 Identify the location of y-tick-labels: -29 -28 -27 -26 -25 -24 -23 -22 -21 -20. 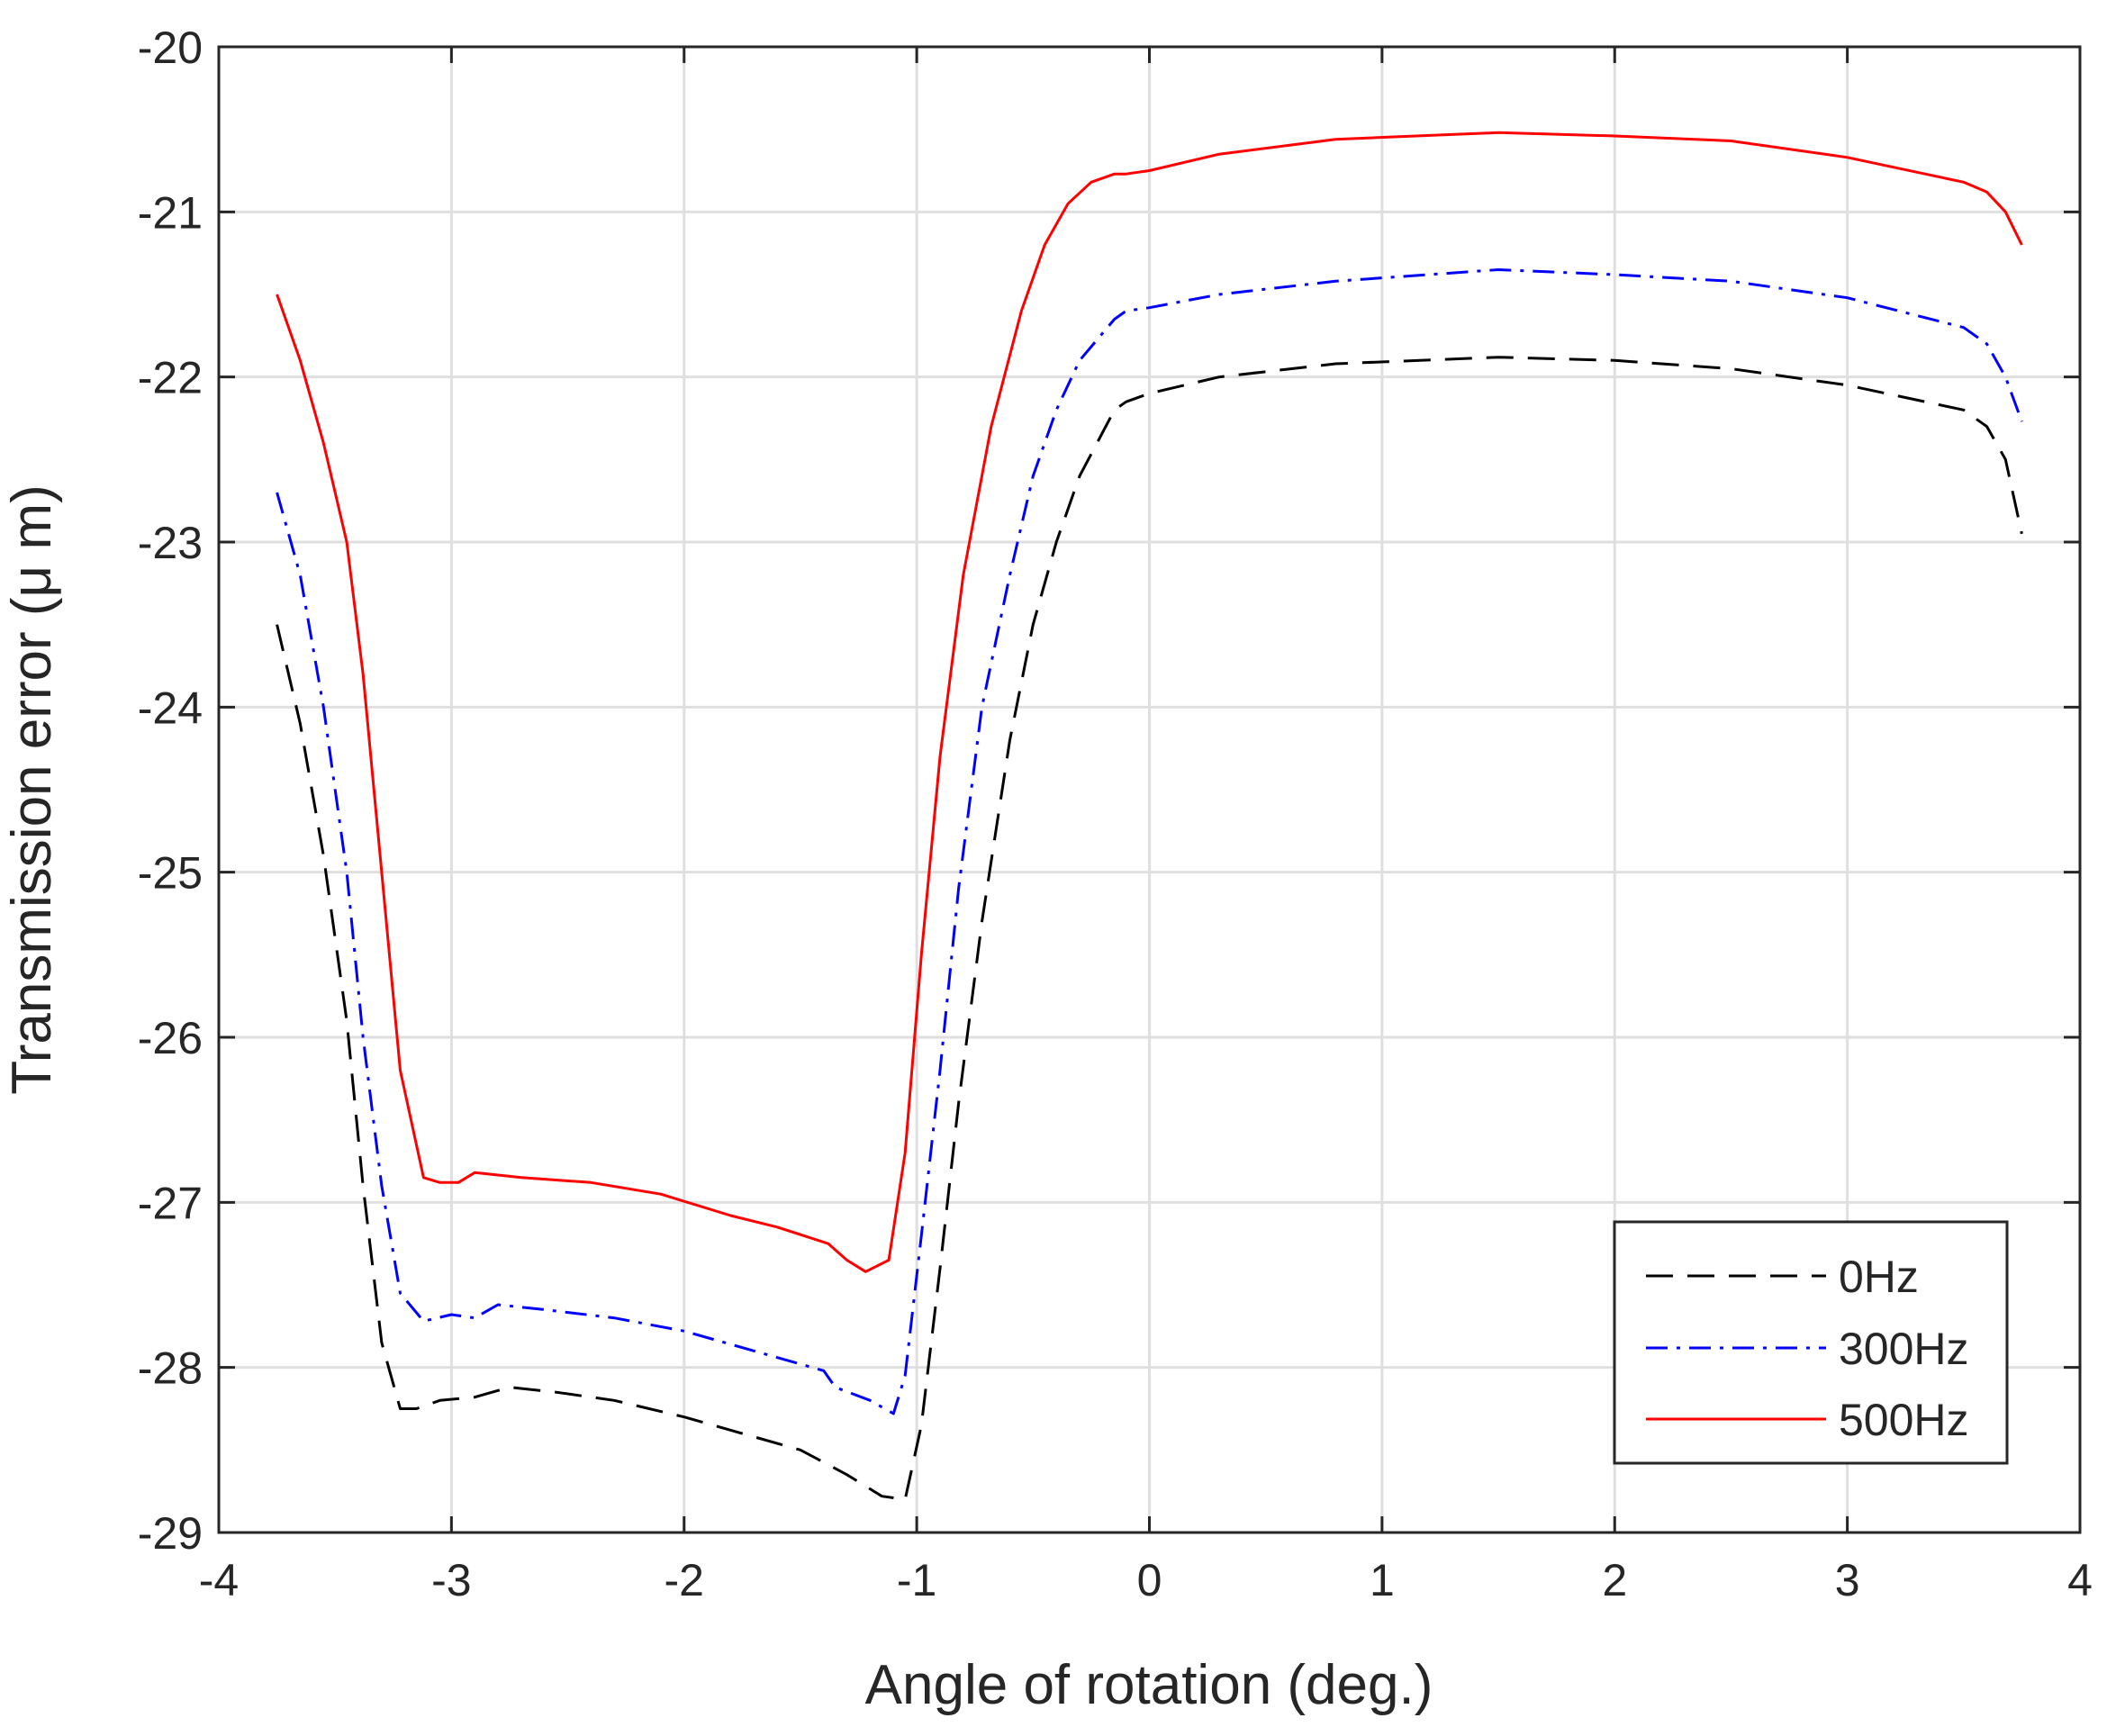
(170, 791).